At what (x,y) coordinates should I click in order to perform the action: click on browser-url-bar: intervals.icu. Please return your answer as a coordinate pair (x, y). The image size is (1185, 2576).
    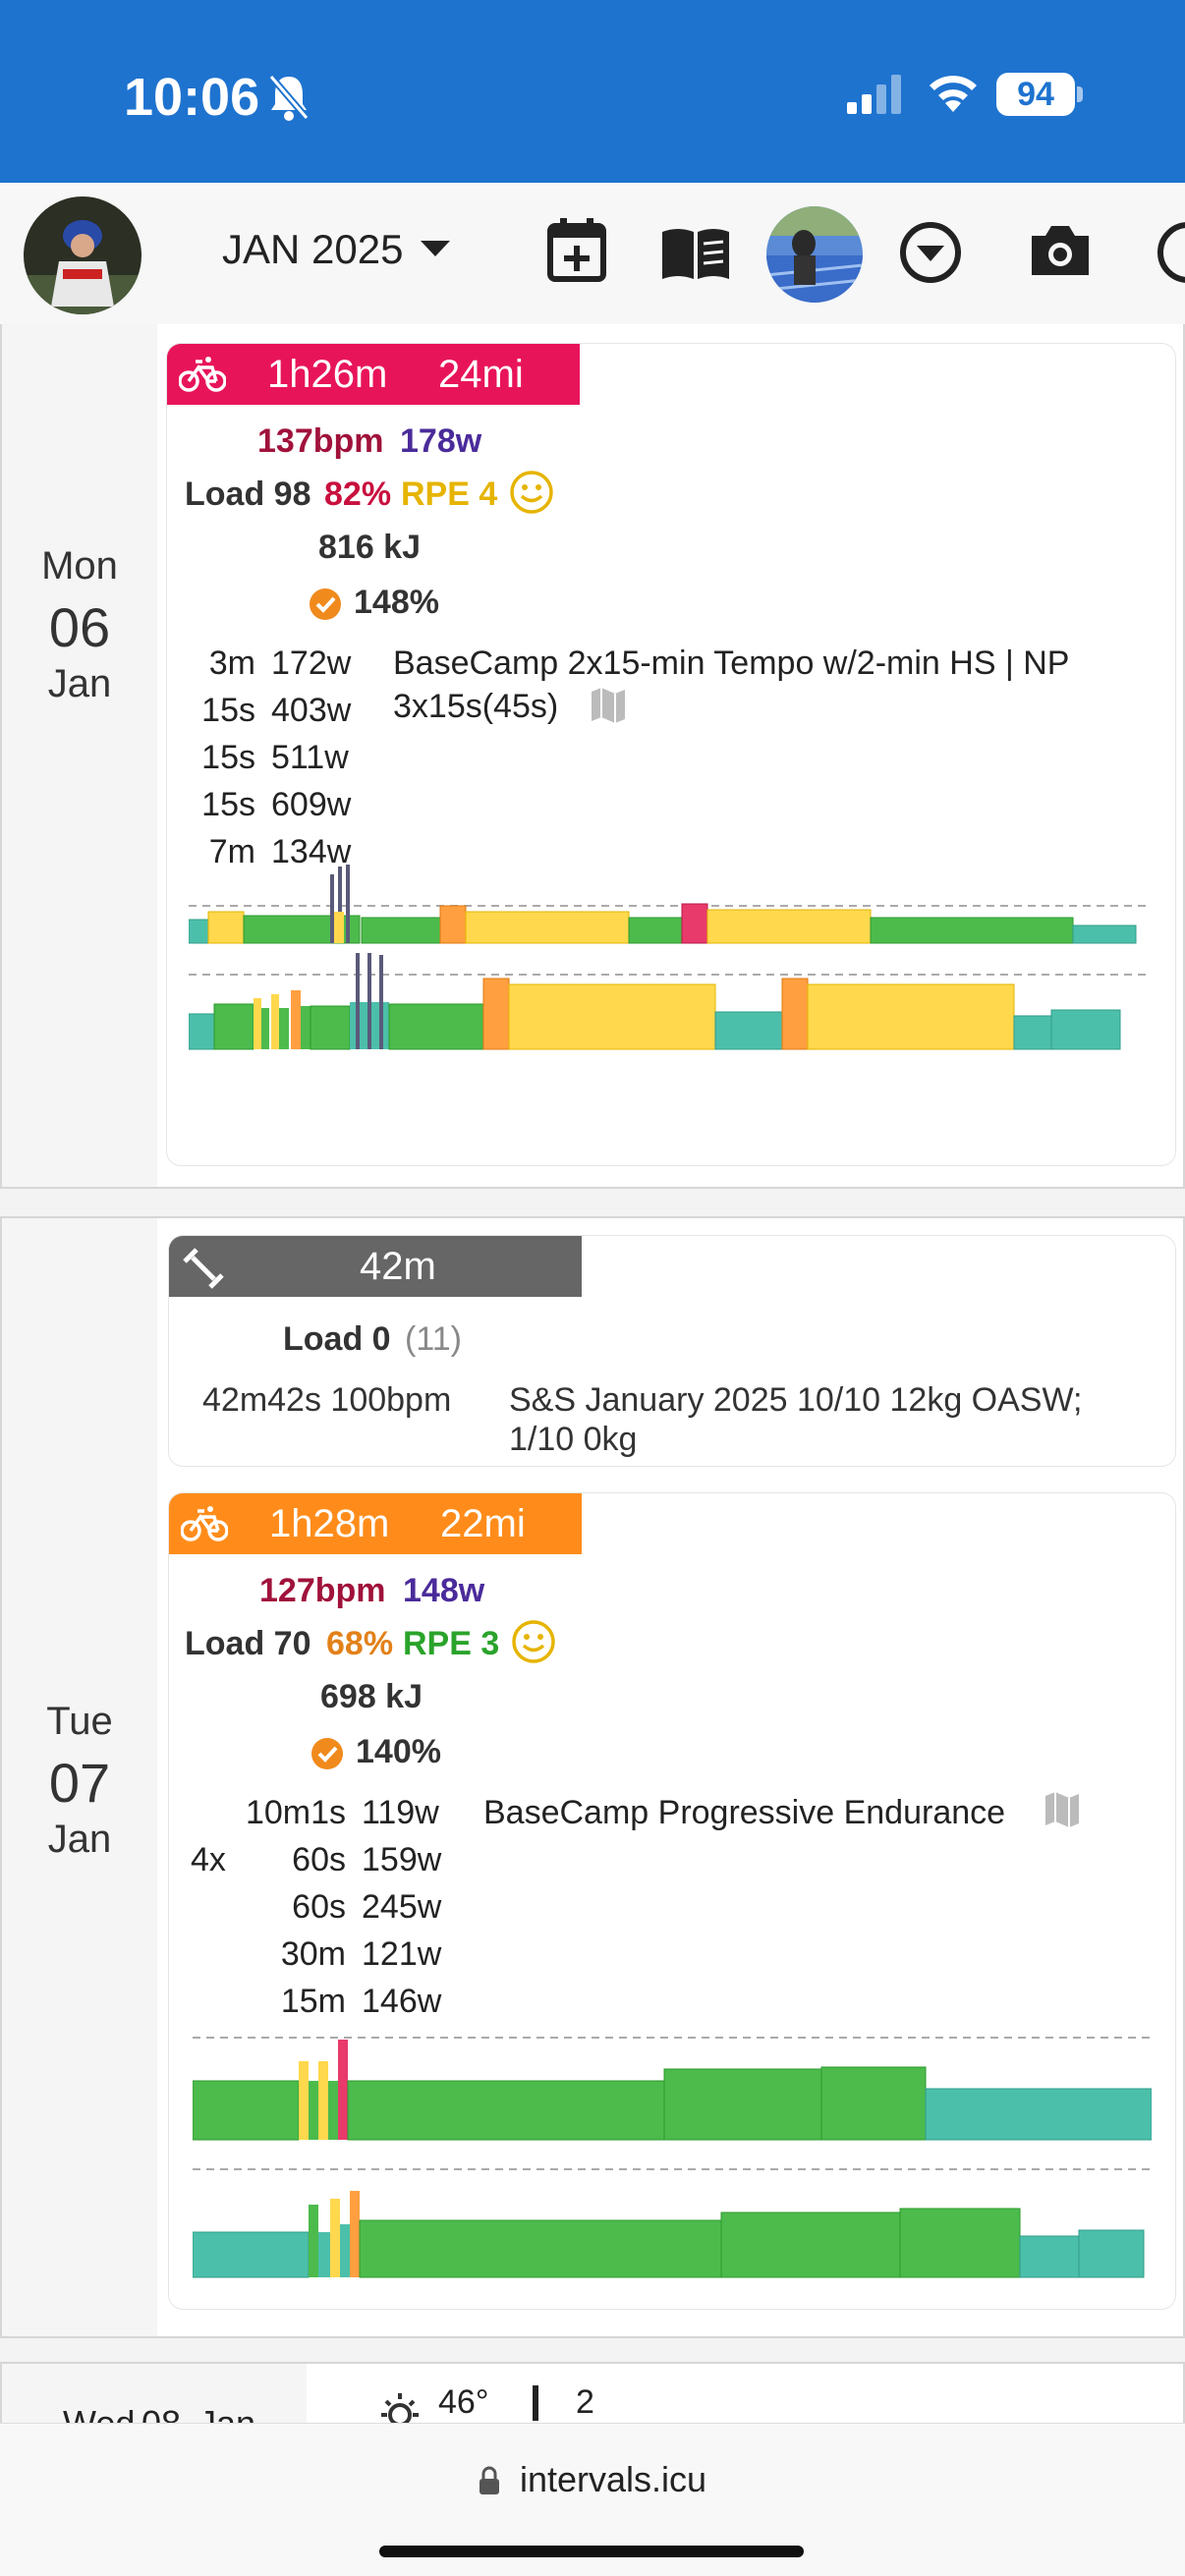
    Looking at the image, I should click on (592, 2499).